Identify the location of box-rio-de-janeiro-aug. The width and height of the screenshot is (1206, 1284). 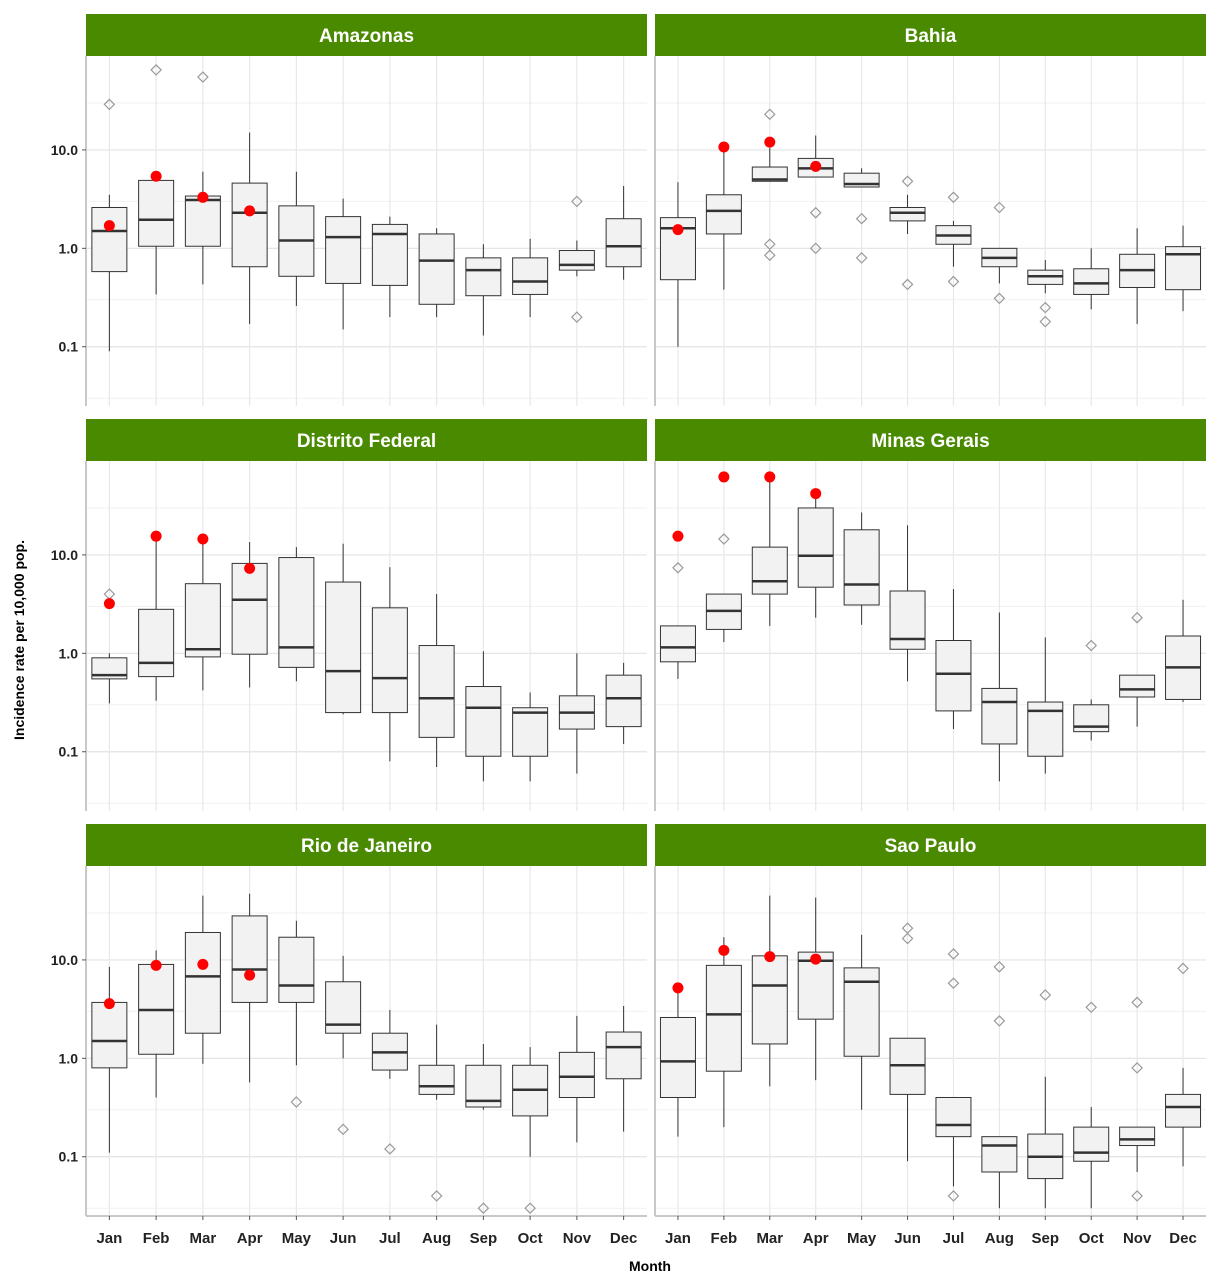
(436, 1113).